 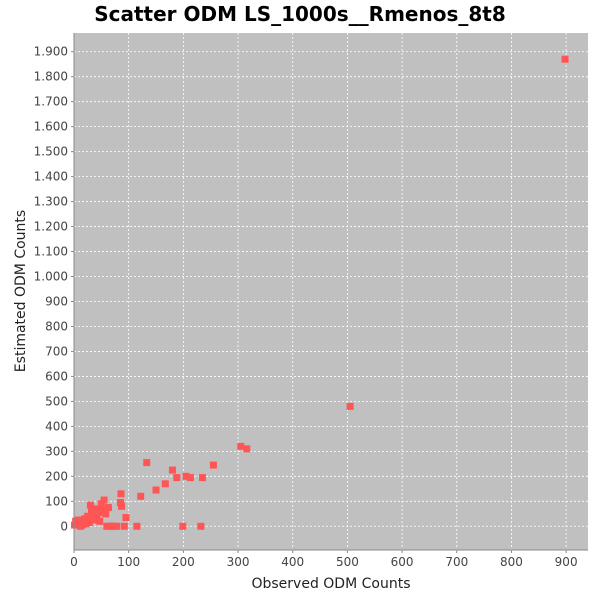 What do you see at coordinates (64, 526) in the screenshot?
I see `y-tick-label: 0` at bounding box center [64, 526].